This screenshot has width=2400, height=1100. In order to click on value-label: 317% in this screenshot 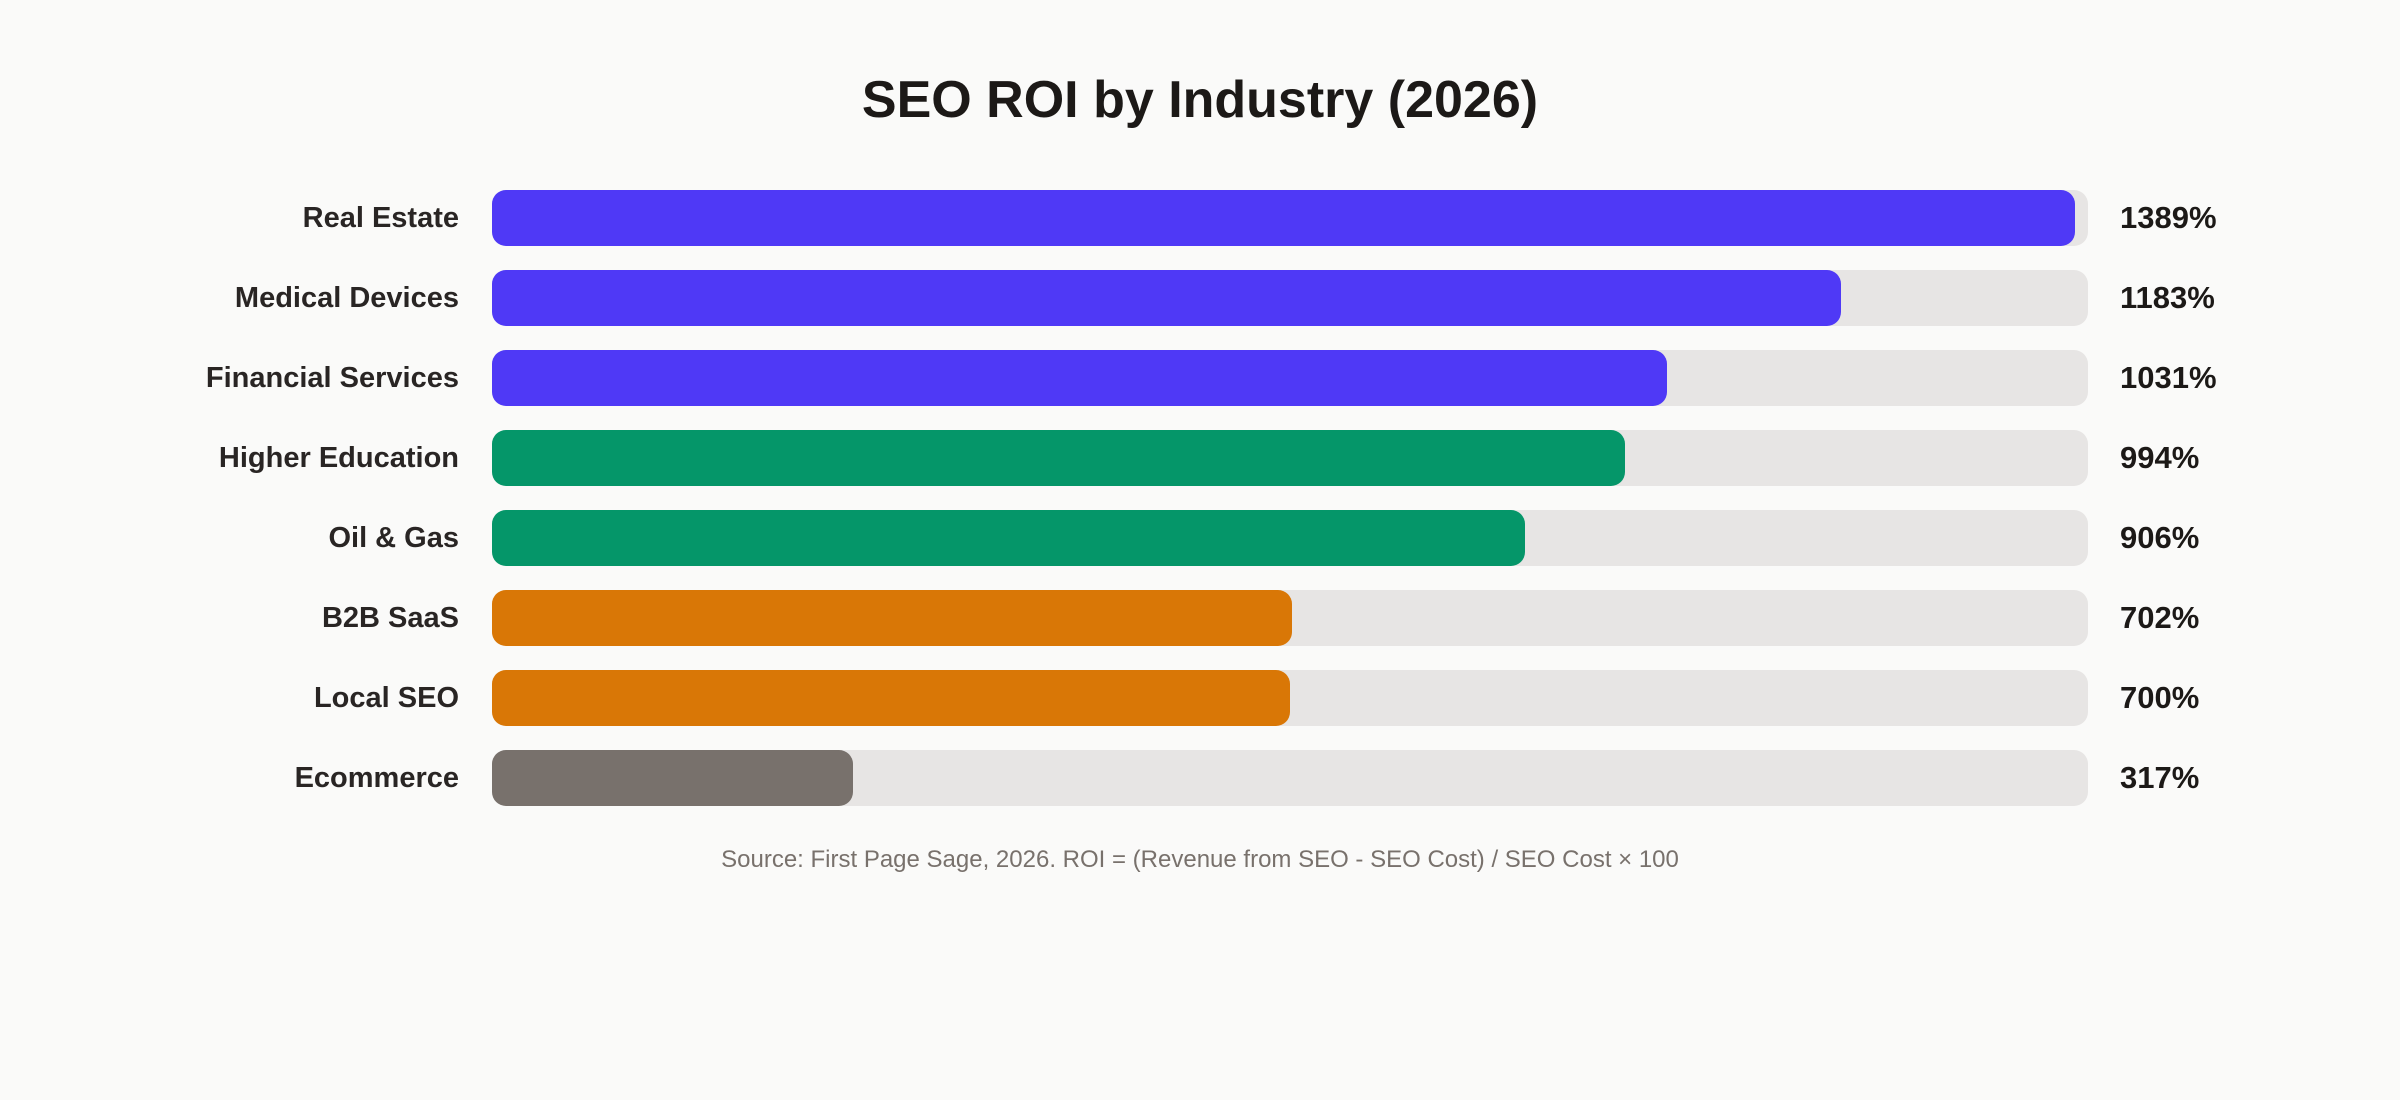, I will do `click(2160, 777)`.